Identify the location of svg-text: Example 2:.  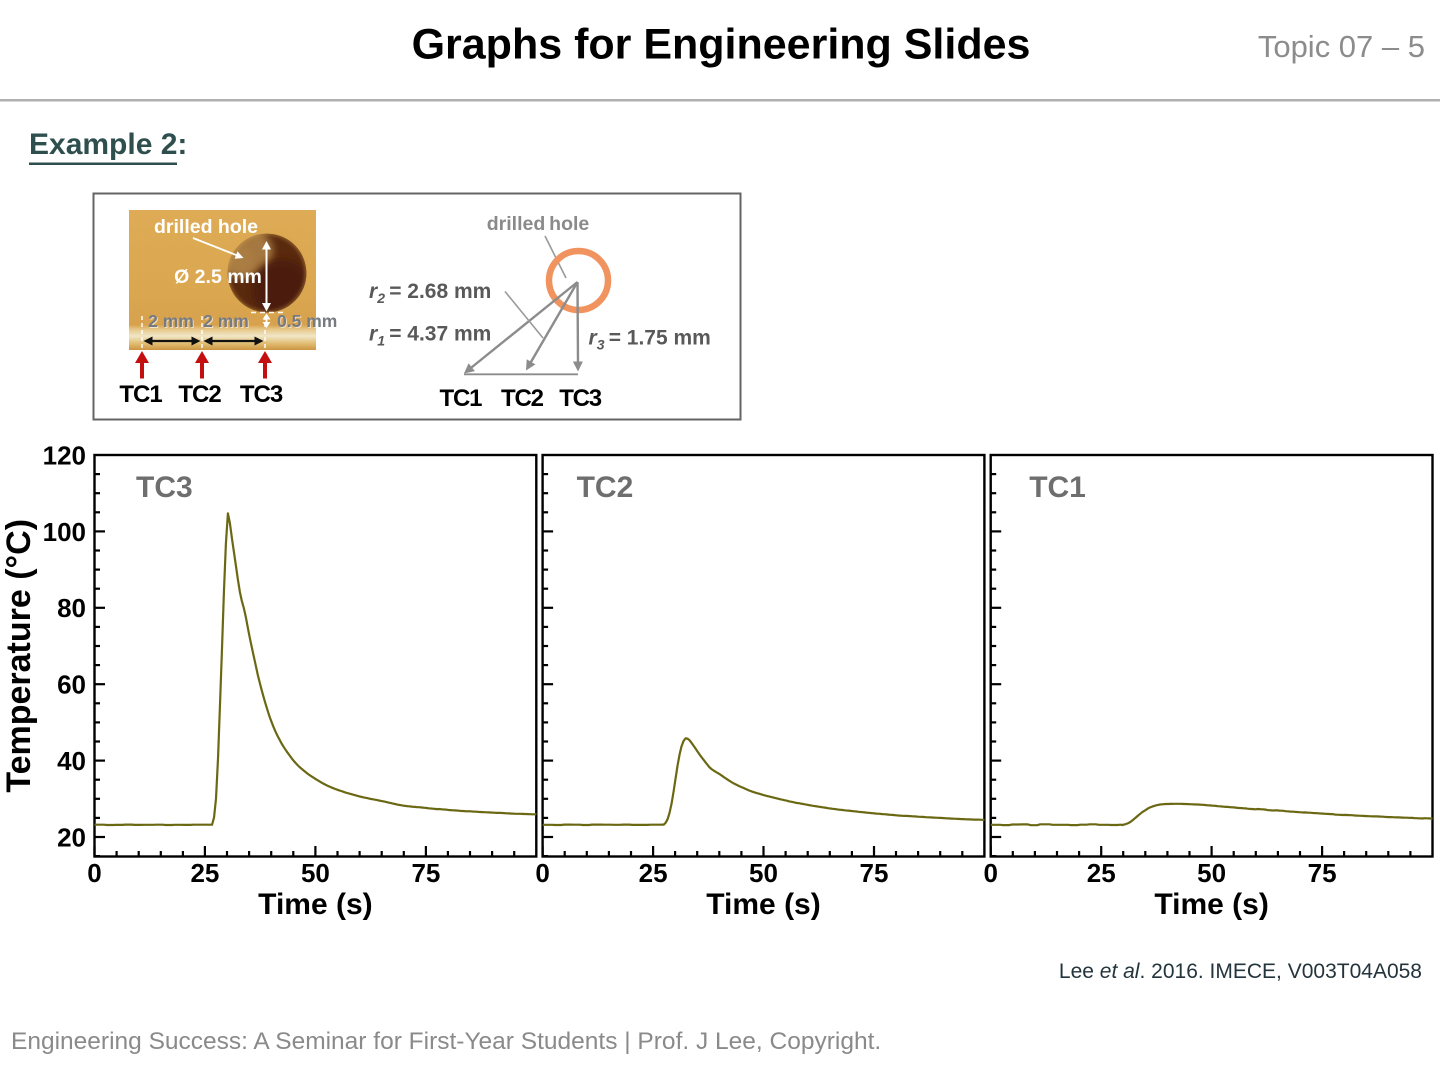
(108, 144).